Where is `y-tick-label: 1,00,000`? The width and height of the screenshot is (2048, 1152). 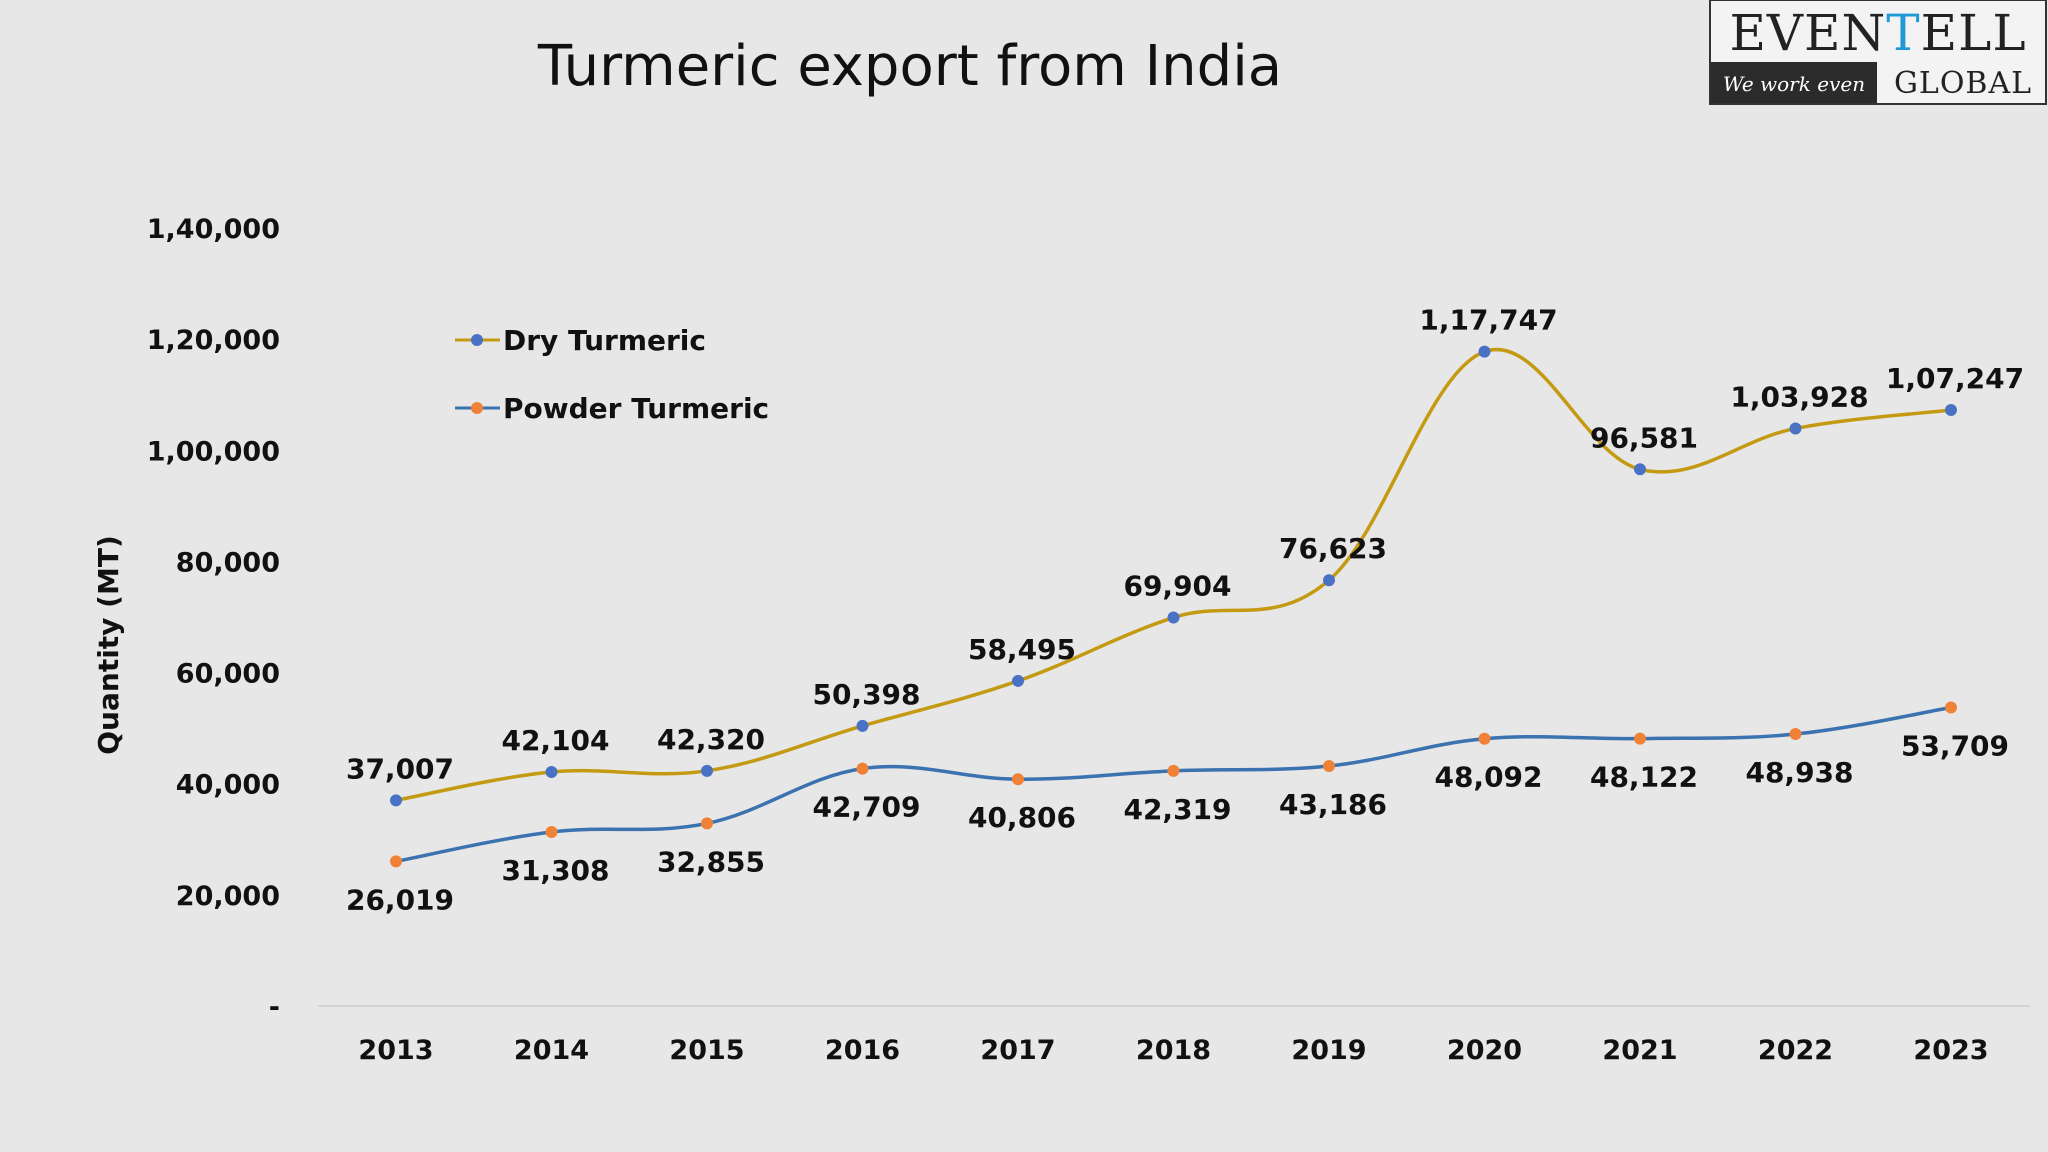
y-tick-label: 1,00,000 is located at coordinates (213, 451).